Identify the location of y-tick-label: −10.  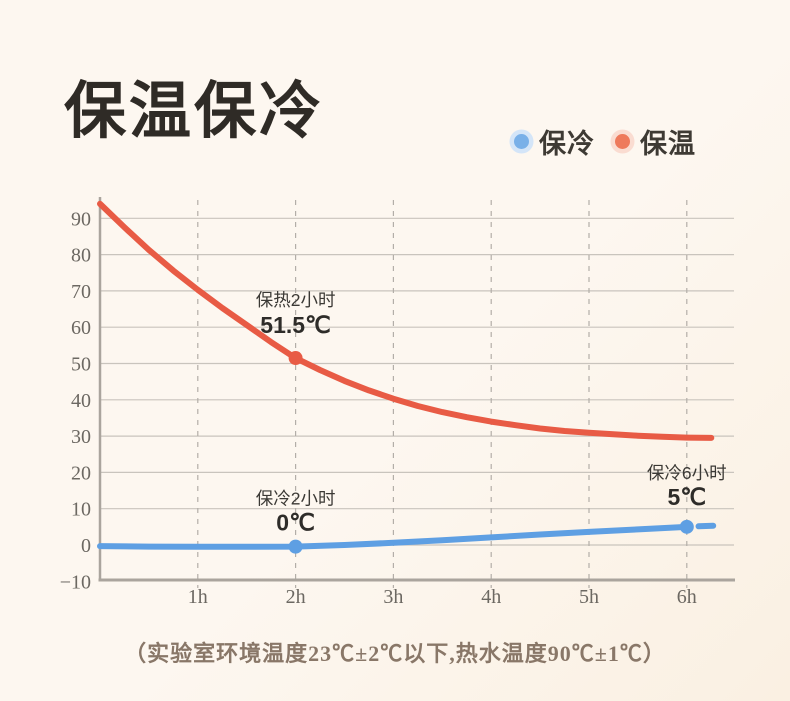
(75, 582).